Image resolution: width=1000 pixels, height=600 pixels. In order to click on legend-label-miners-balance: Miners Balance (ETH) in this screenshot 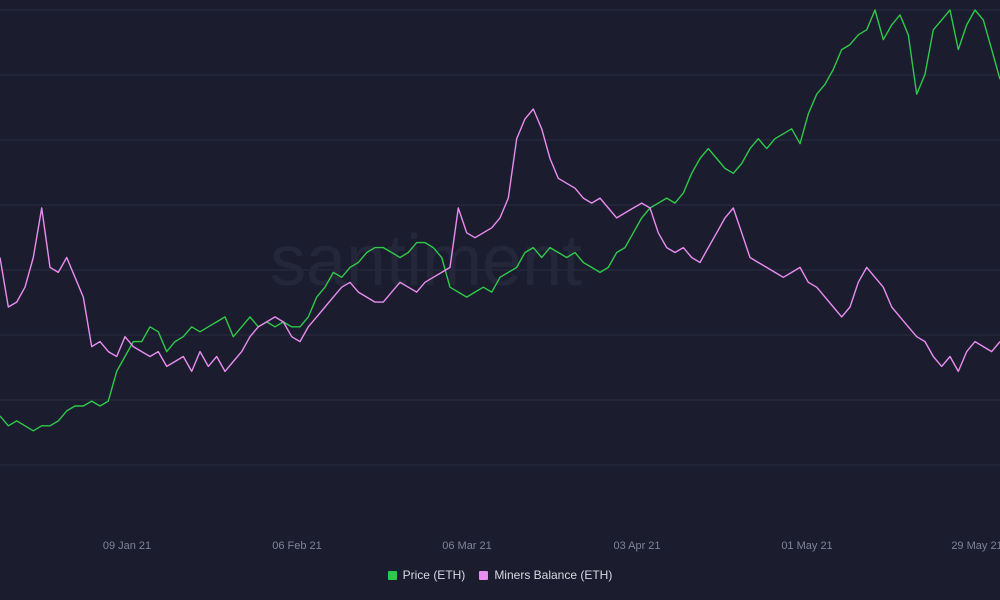, I will do `click(553, 575)`.